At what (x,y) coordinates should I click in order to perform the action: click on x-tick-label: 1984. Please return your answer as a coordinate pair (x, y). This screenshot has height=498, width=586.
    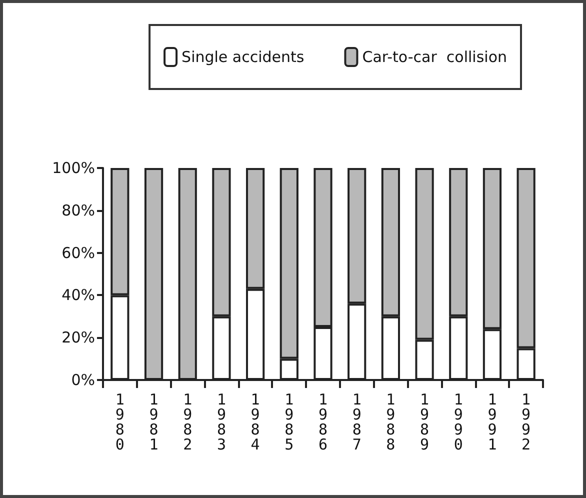
    Looking at the image, I should click on (255, 422).